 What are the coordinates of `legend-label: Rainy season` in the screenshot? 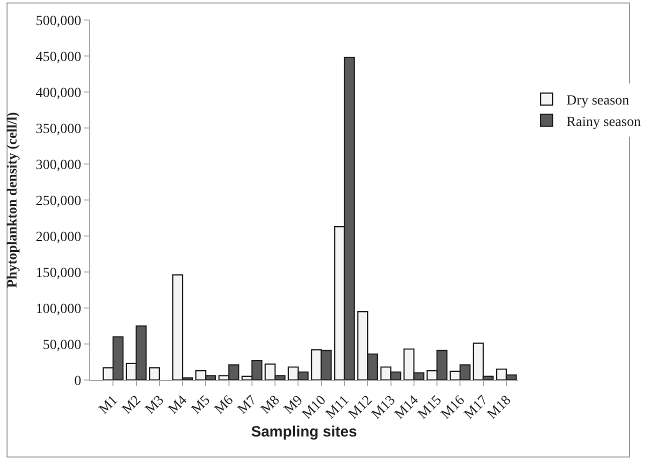 It's located at (603, 122).